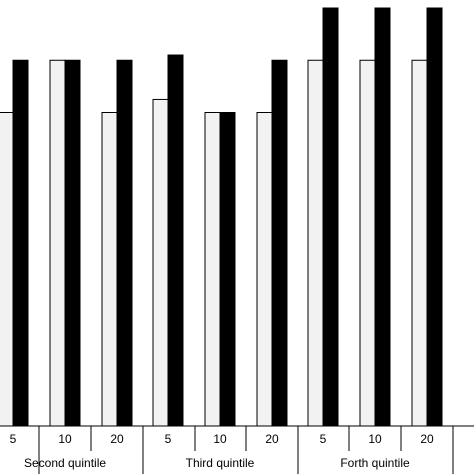 This screenshot has width=474, height=474. What do you see at coordinates (367, 243) in the screenshot?
I see `bar-series1-cat8` at bounding box center [367, 243].